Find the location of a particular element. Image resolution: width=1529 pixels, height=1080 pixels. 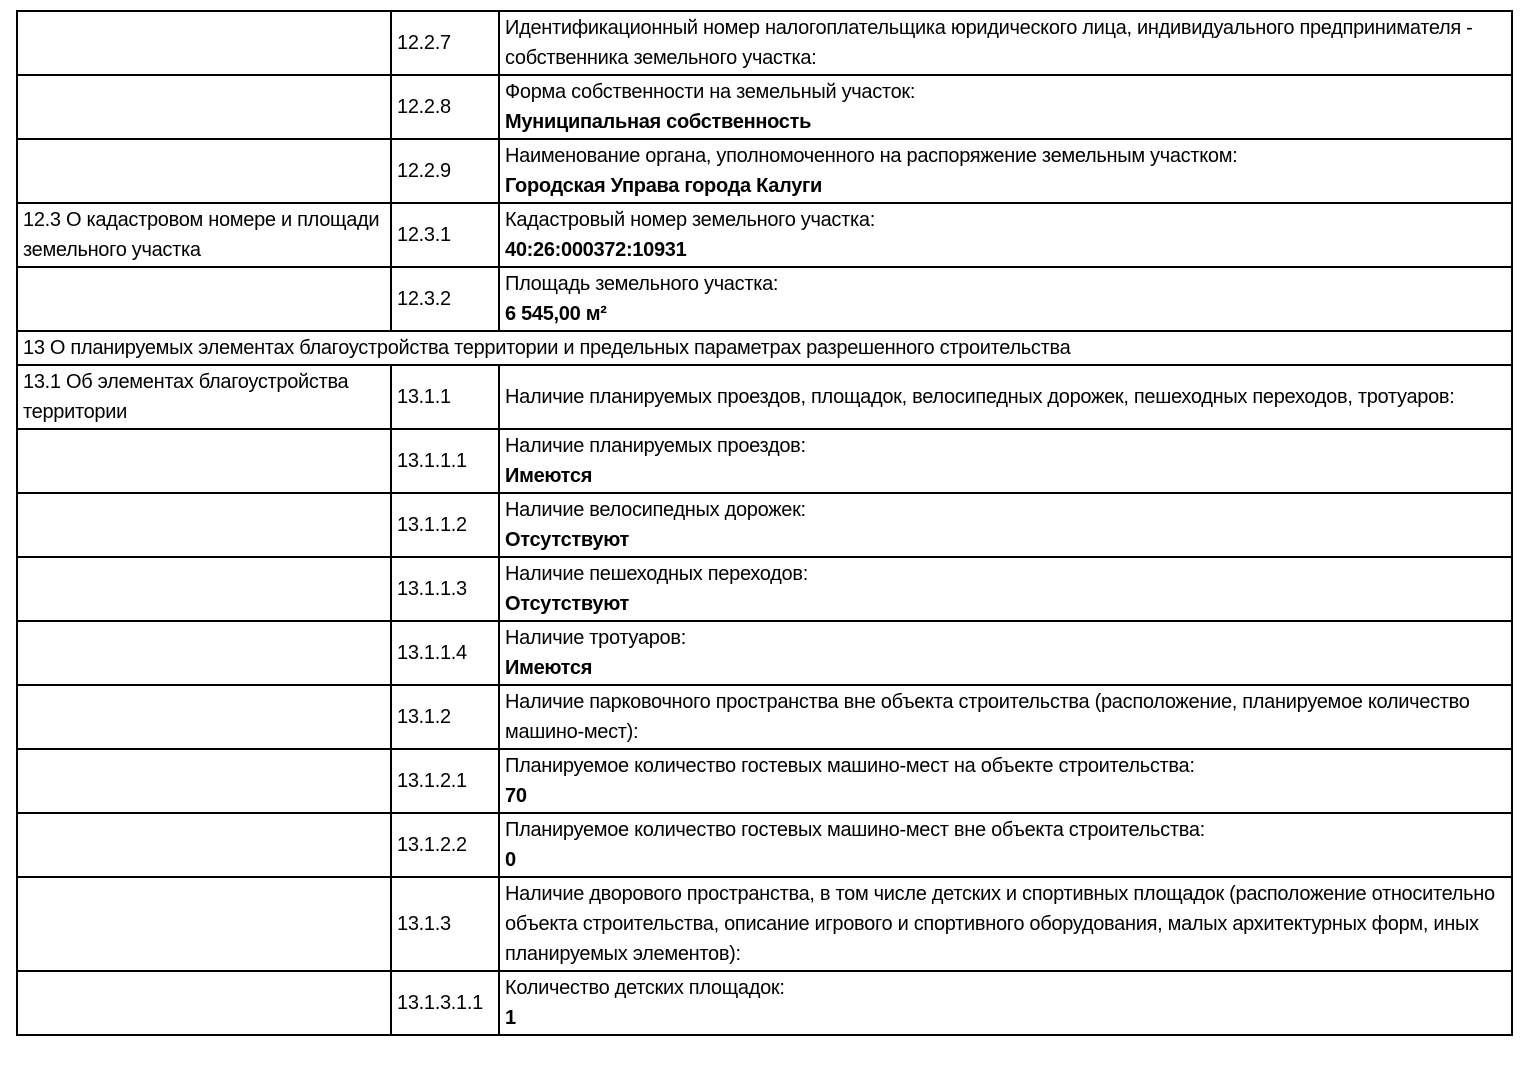

field-label: Количество детских площадок: is located at coordinates (645, 988).